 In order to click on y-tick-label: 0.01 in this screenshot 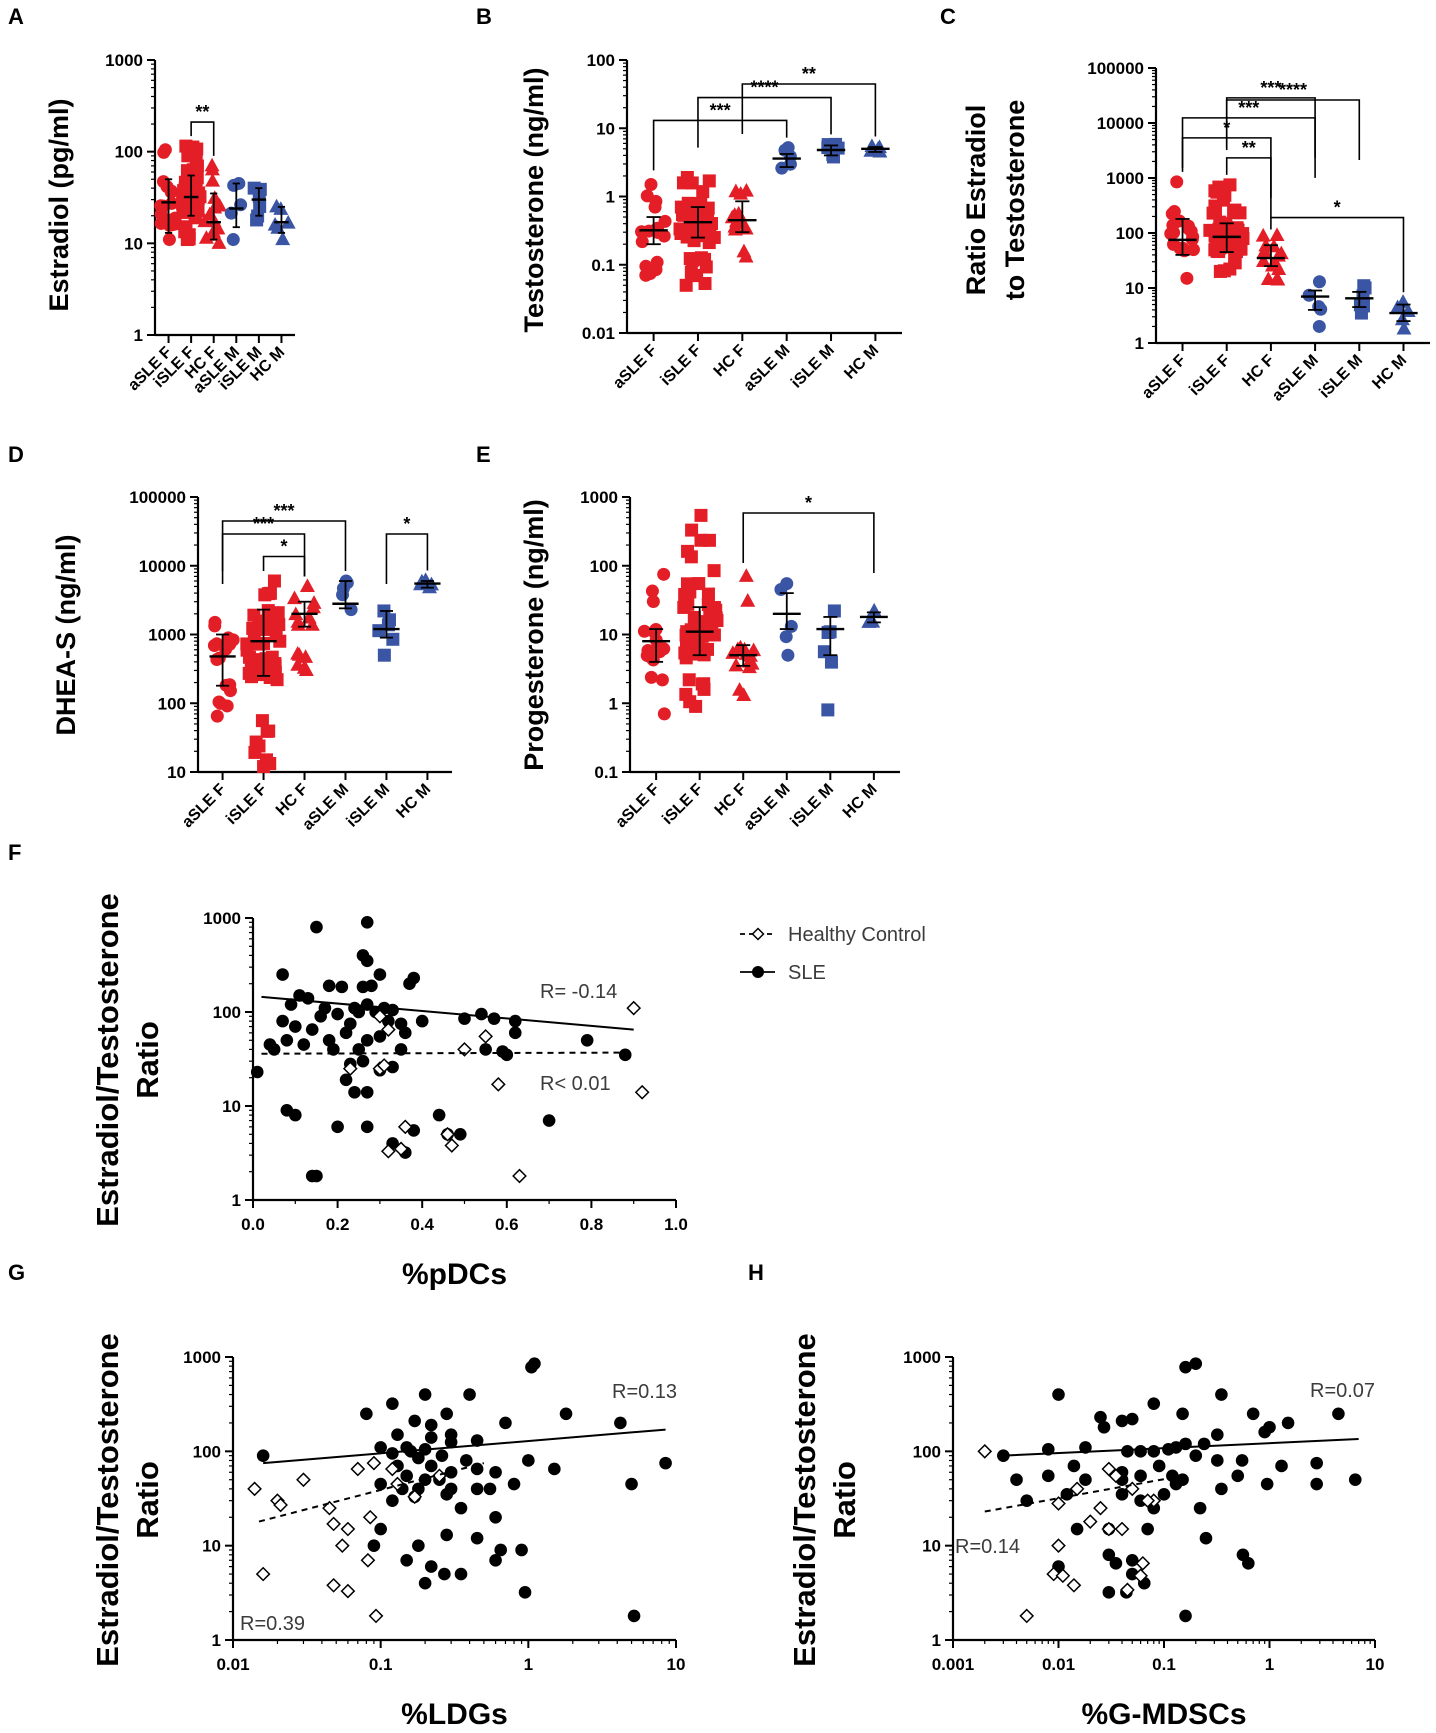, I will do `click(598, 333)`.